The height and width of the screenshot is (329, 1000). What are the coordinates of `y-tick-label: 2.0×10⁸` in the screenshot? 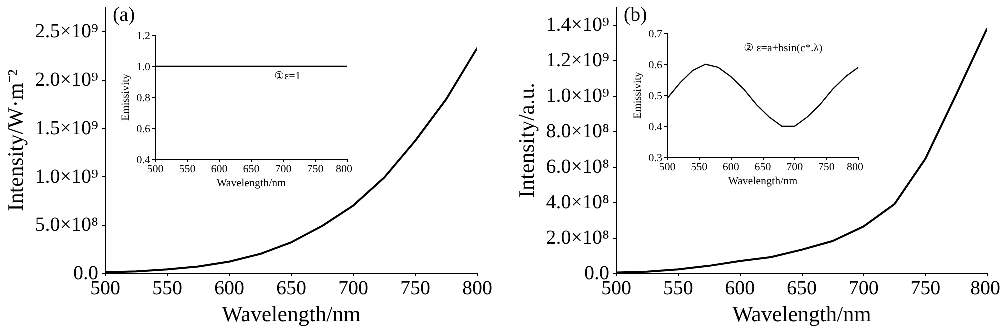 It's located at (578, 238).